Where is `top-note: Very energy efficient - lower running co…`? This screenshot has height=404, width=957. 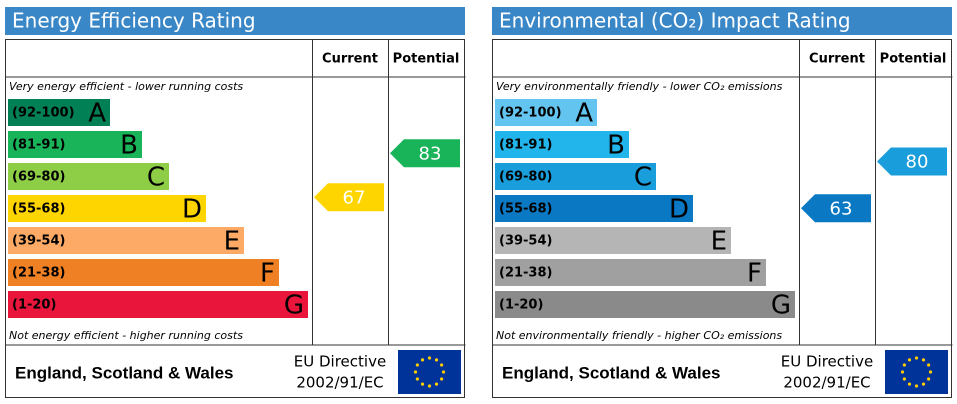 top-note: Very energy efficient - lower running co… is located at coordinates (126, 86).